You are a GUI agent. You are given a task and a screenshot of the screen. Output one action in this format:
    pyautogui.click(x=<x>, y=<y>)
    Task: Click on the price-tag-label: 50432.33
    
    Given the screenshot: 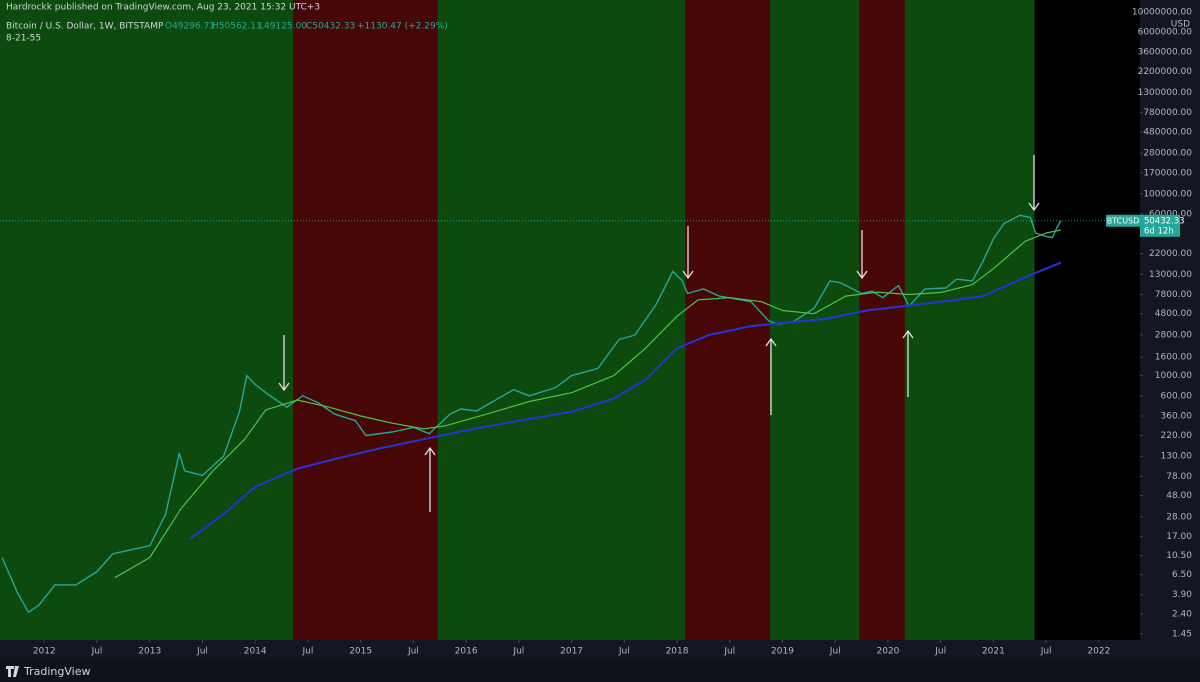 What is the action you would take?
    pyautogui.click(x=1164, y=221)
    